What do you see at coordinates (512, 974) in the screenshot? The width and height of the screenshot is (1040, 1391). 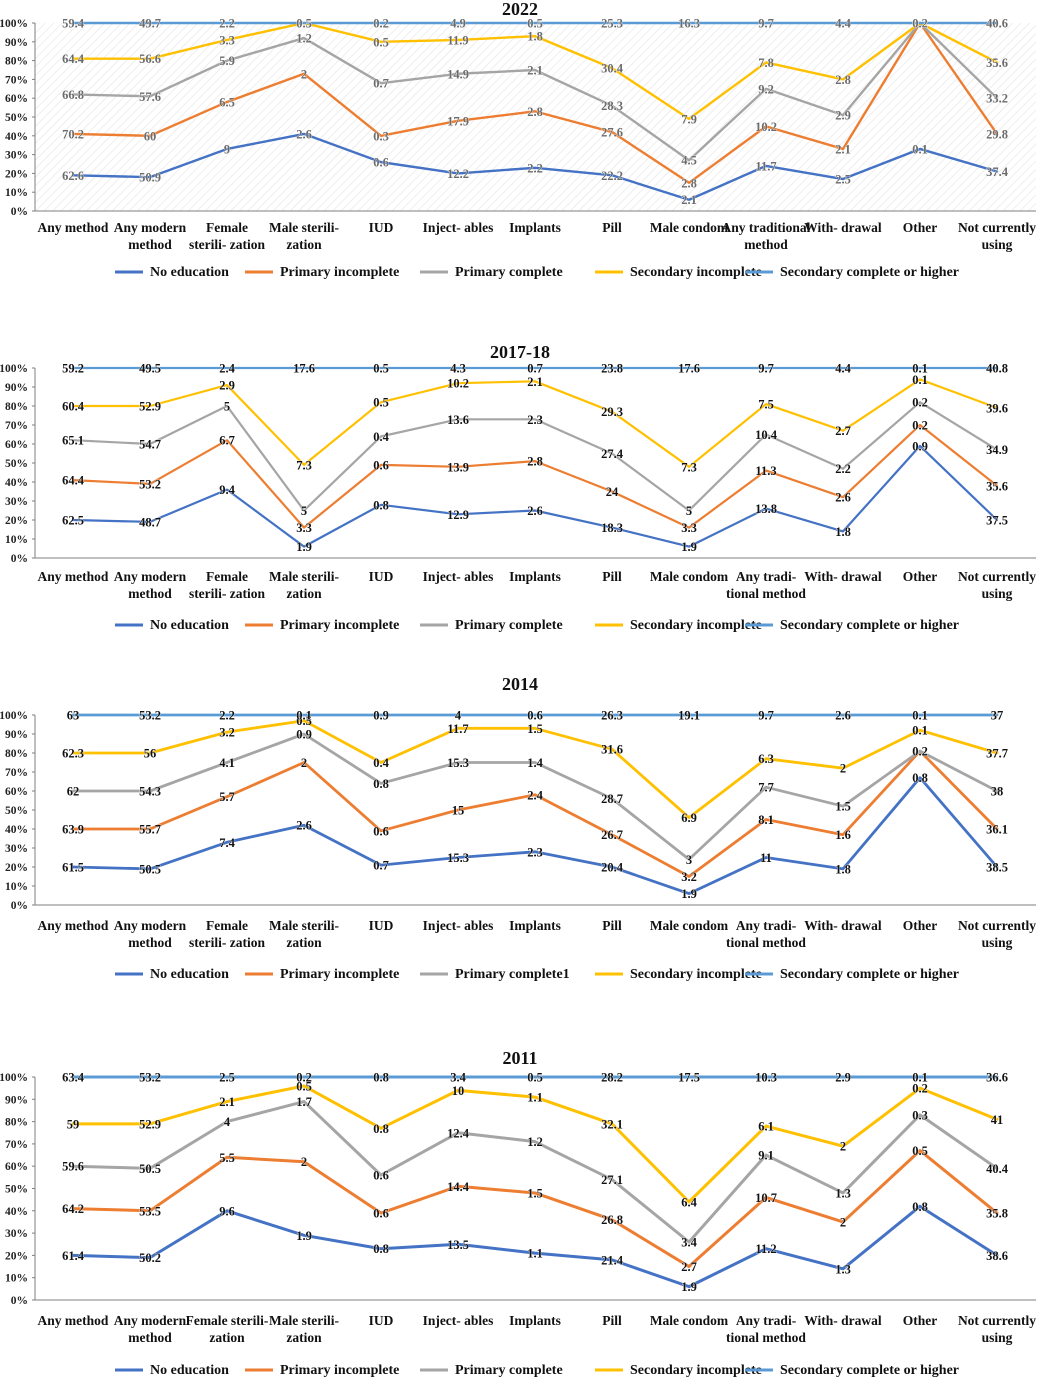 I see `legend-entry: Primary complete1` at bounding box center [512, 974].